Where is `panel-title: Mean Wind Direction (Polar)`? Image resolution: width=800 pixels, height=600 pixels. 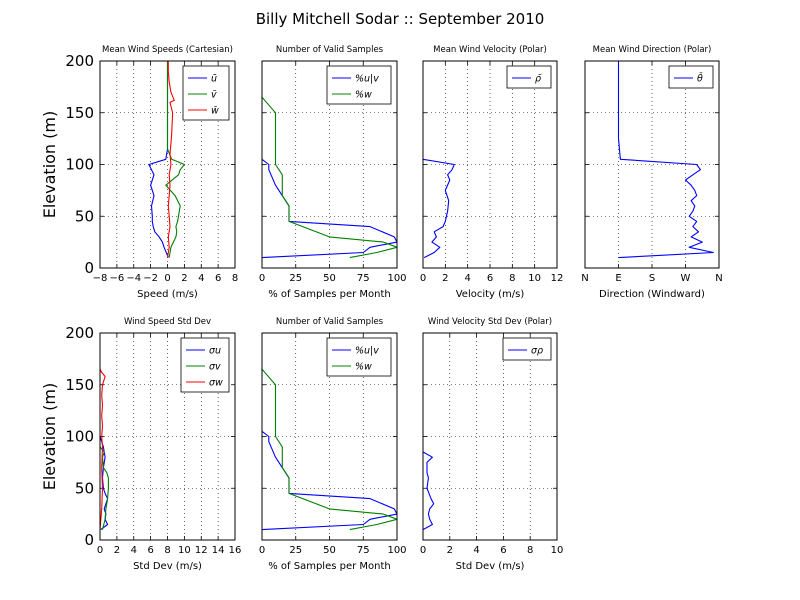 panel-title: Mean Wind Direction (Polar) is located at coordinates (652, 50).